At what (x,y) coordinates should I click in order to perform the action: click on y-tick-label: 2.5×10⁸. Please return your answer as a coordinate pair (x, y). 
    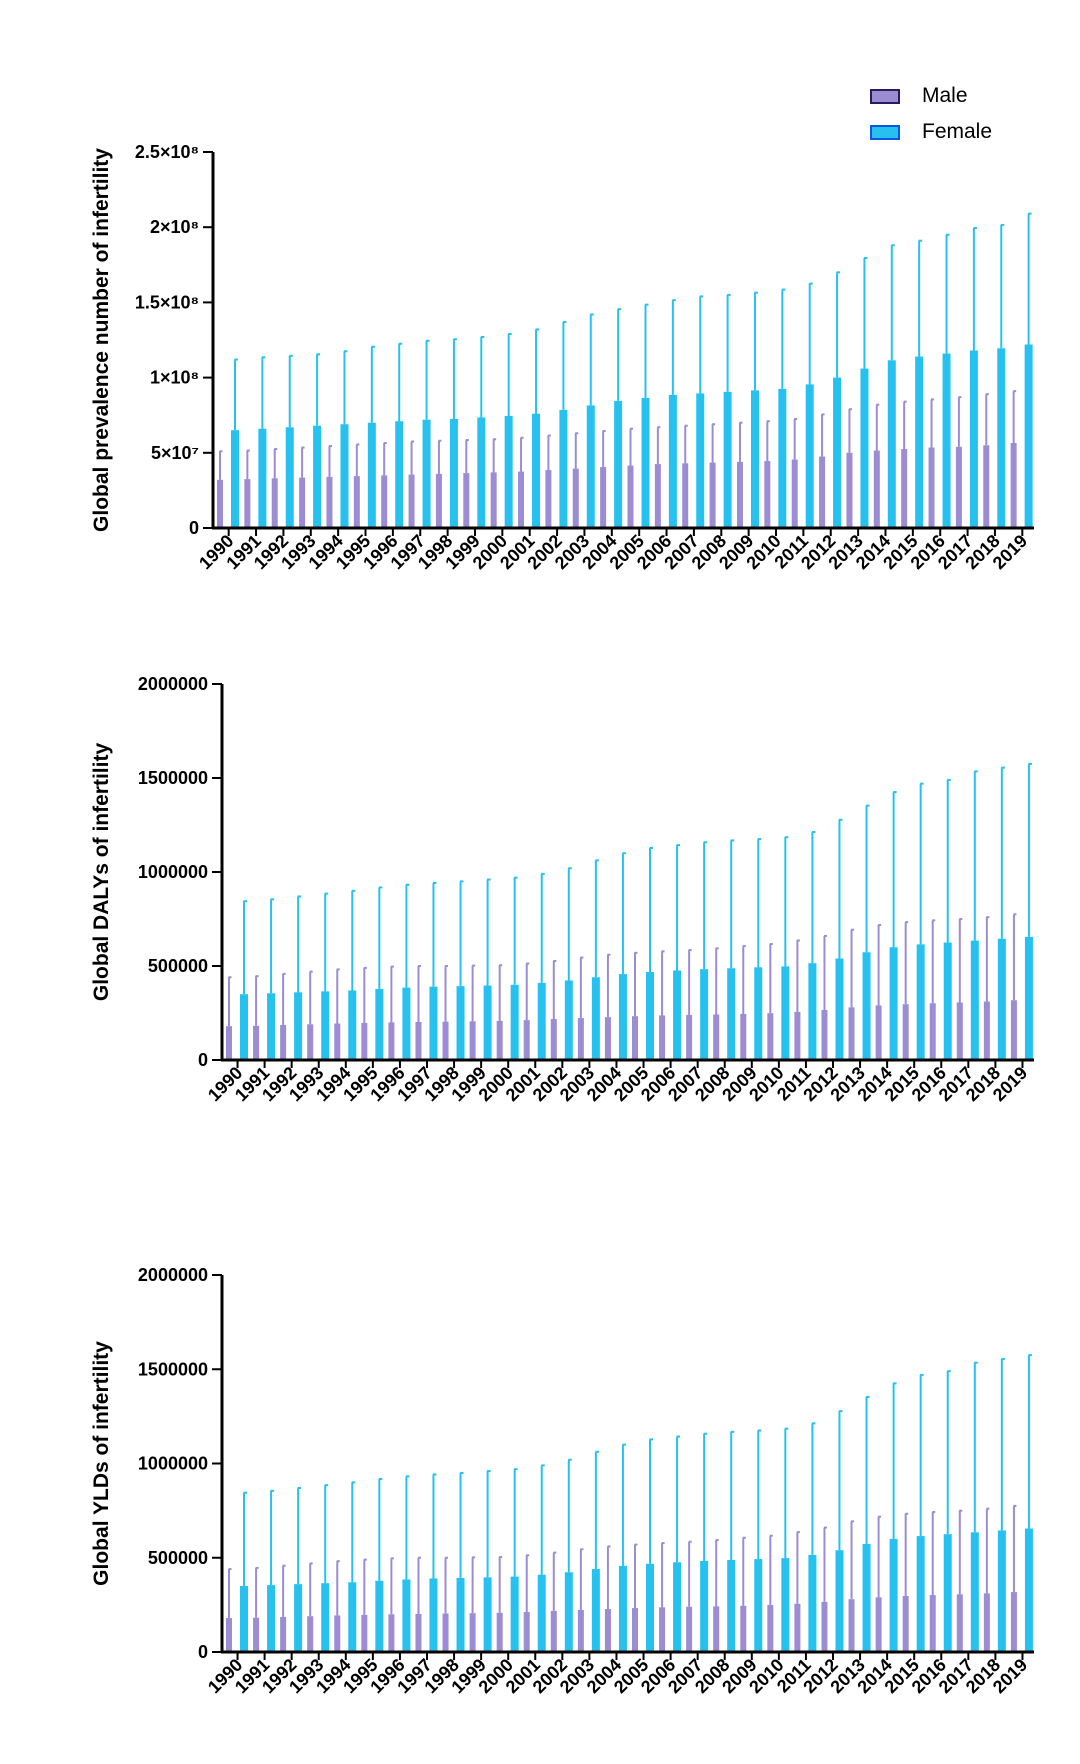
    Looking at the image, I should click on (167, 152).